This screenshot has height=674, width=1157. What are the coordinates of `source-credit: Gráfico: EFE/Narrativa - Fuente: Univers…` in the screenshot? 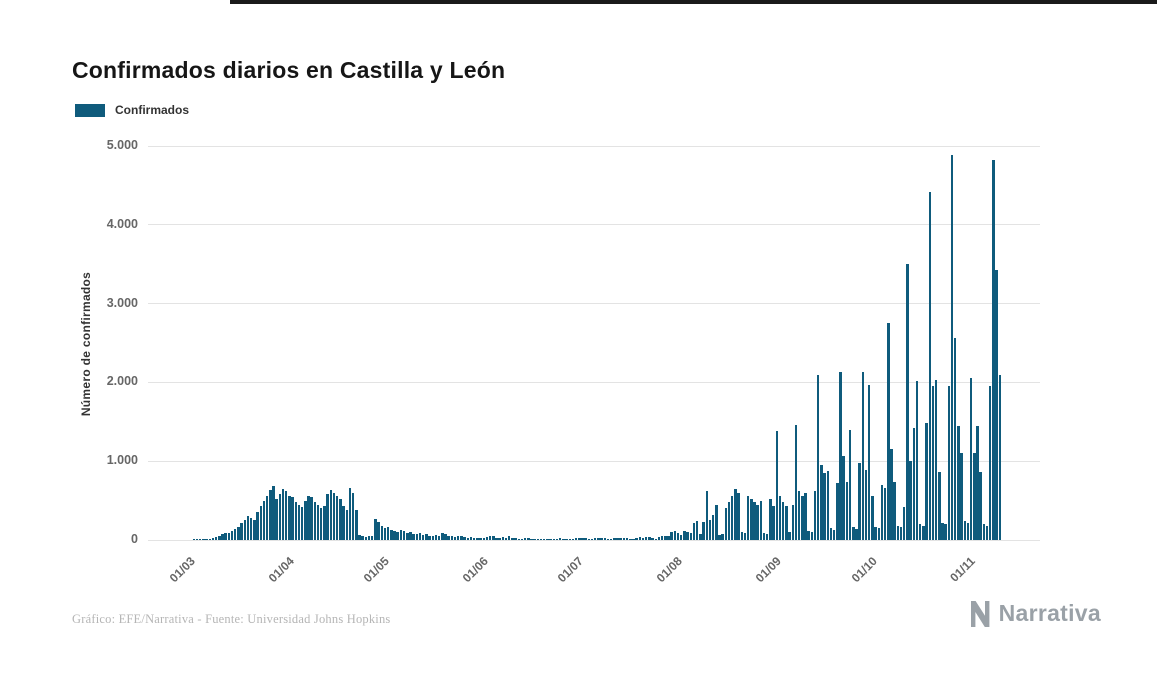 It's located at (231, 619).